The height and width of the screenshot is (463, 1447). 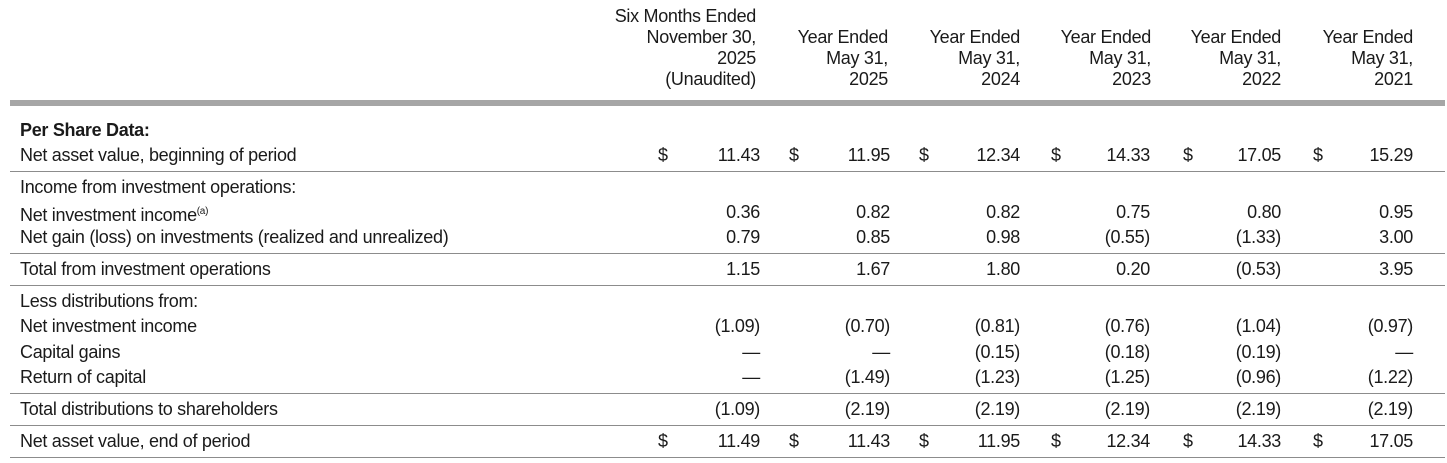 What do you see at coordinates (1003, 237) in the screenshot?
I see `value-cell: 0.98` at bounding box center [1003, 237].